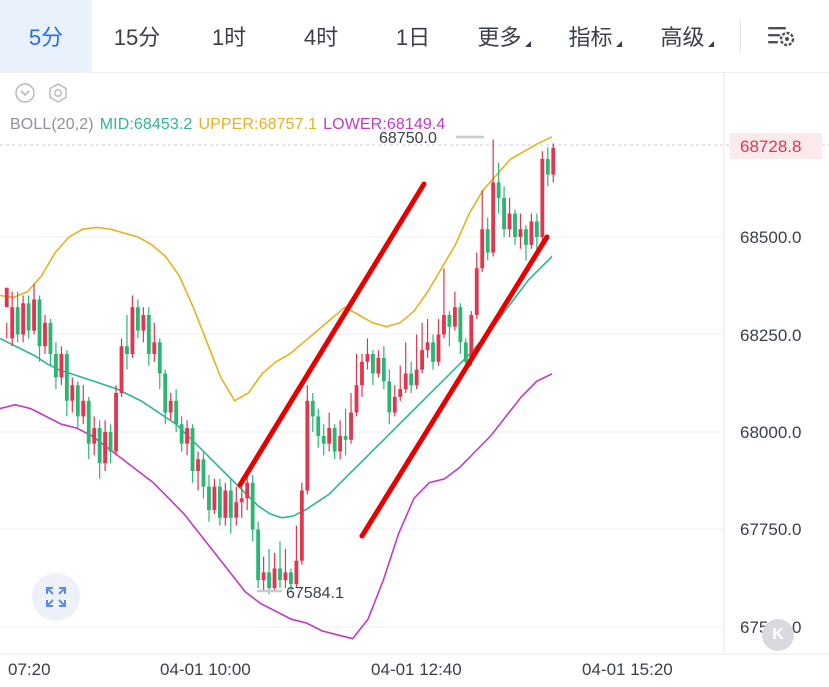  What do you see at coordinates (682, 37) in the screenshot?
I see `advanced-label: 高级` at bounding box center [682, 37].